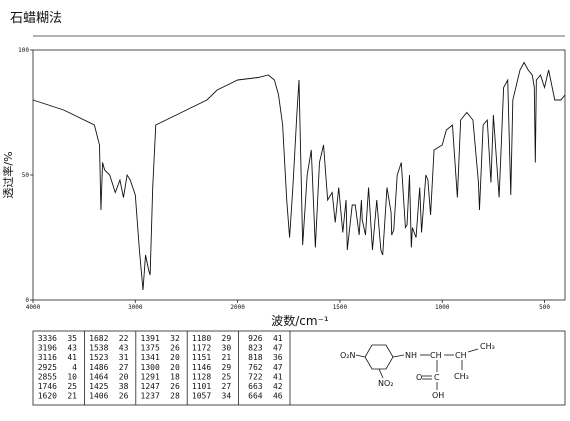 This screenshot has height=421, width=570. Describe the element at coordinates (175, 376) in the screenshot. I see `table-transmittance: 18` at that location.